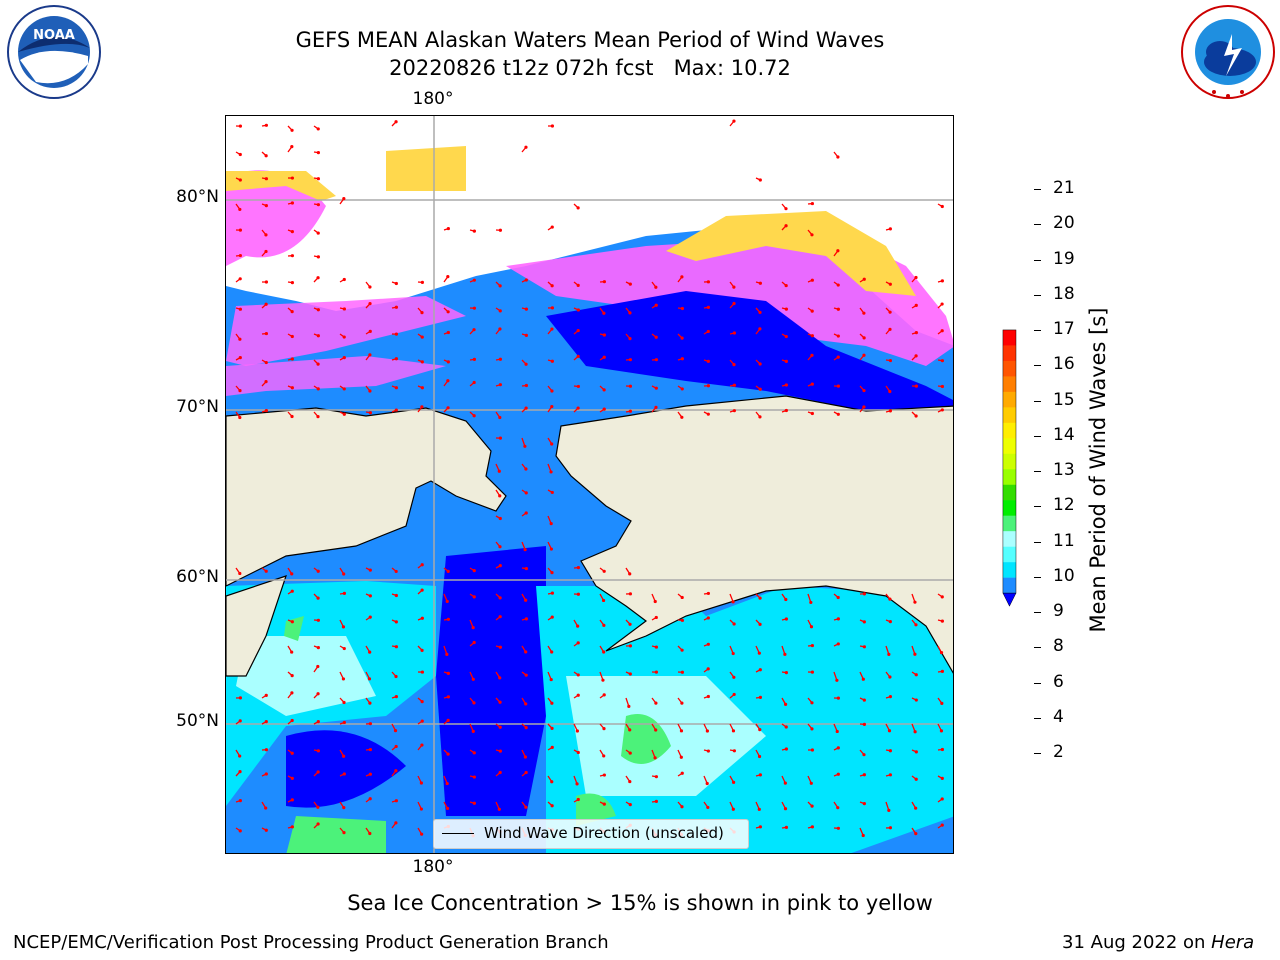  What do you see at coordinates (1064, 575) in the screenshot?
I see `colorbar-tick-label: 10` at bounding box center [1064, 575].